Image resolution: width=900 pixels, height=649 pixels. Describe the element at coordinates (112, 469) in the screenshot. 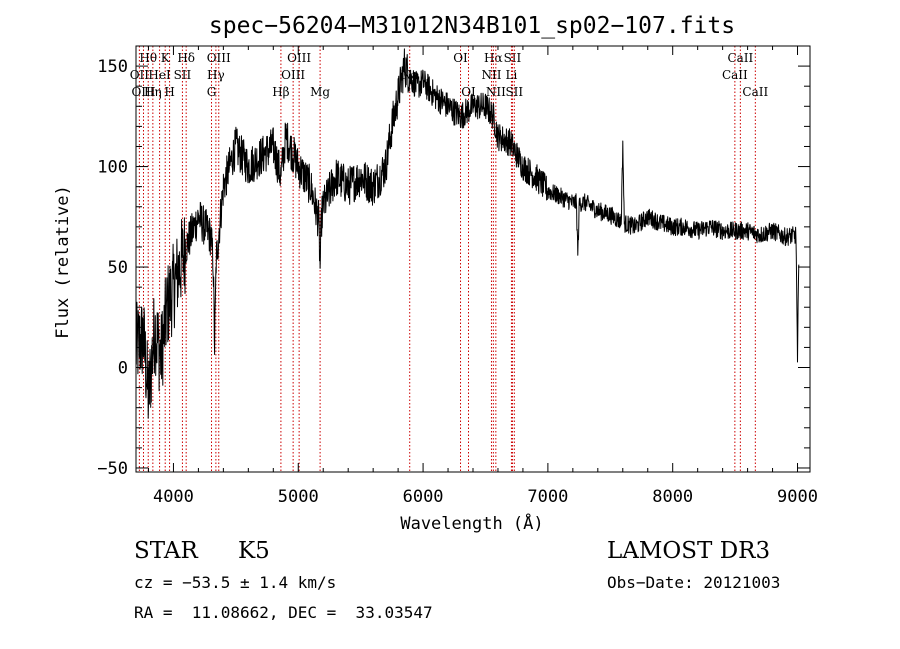

I see `y-tick-label: −50` at that location.